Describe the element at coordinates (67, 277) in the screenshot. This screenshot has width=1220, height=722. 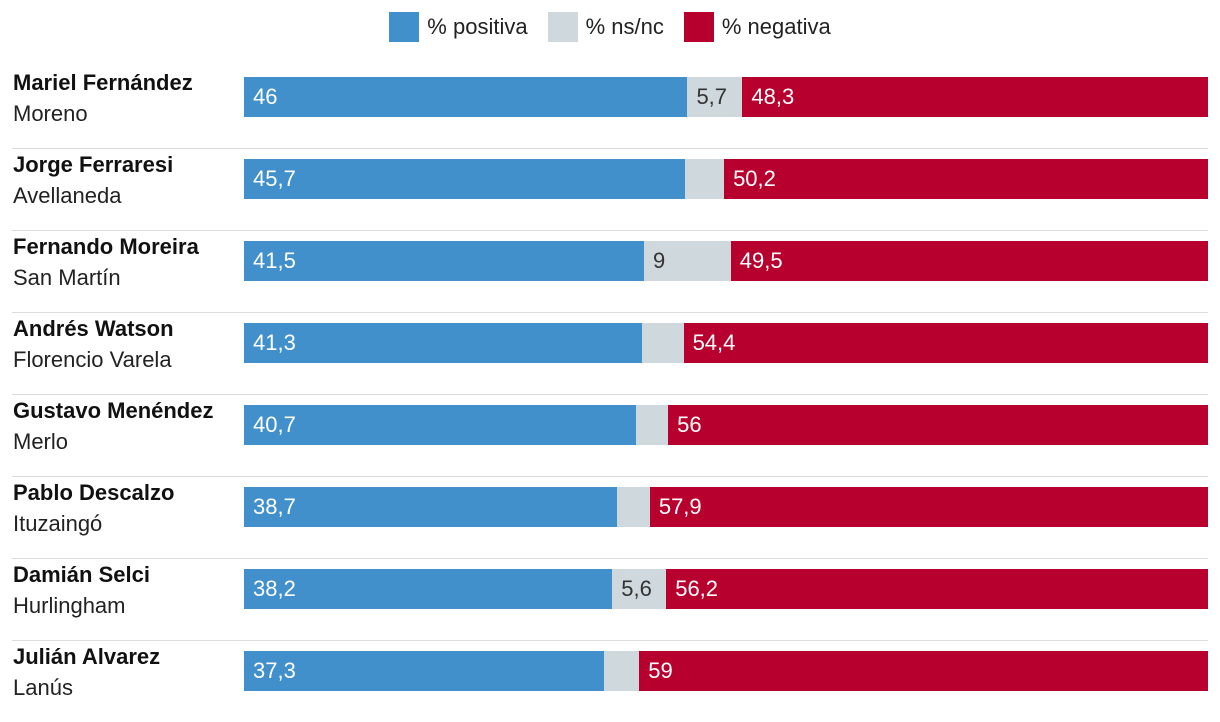
I see `municipality-name: San Martín` at that location.